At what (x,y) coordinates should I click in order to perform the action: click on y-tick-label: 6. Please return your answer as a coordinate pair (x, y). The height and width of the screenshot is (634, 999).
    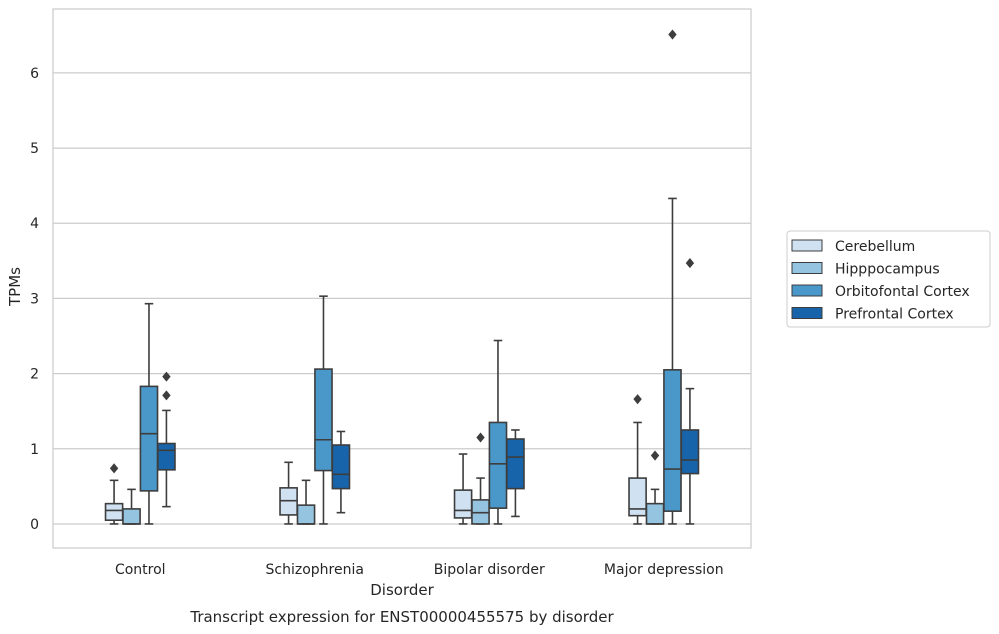
    Looking at the image, I should click on (34, 74).